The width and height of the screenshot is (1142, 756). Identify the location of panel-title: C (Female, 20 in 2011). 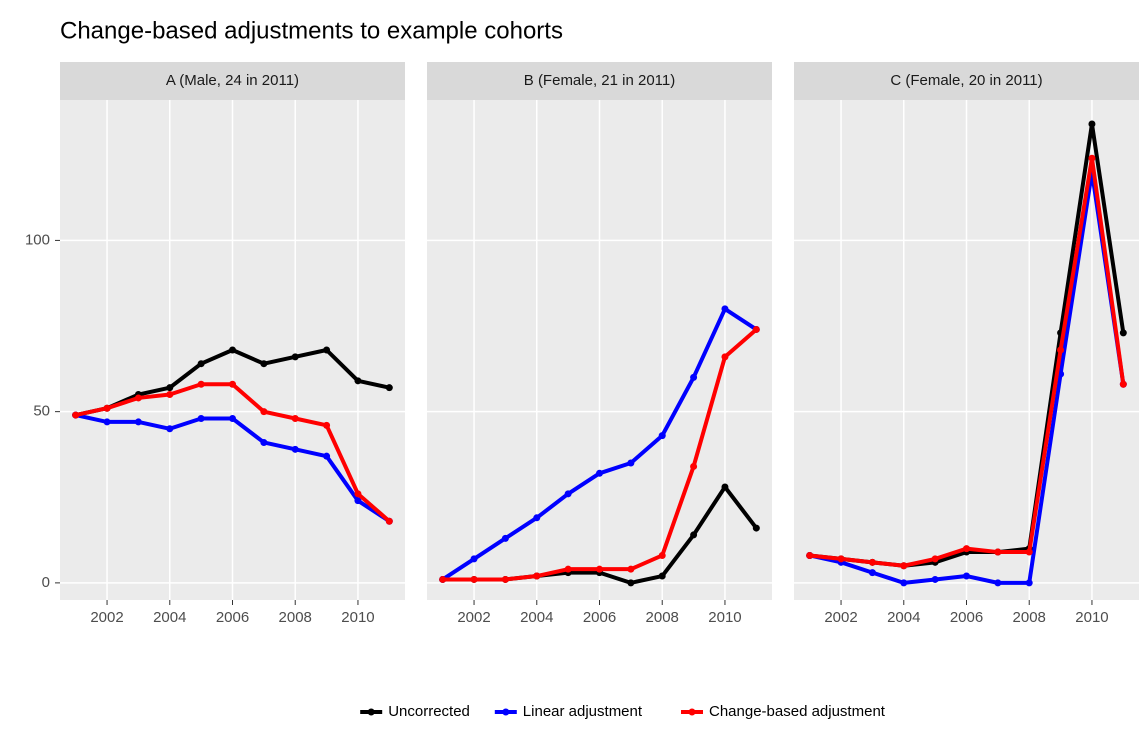
(966, 80).